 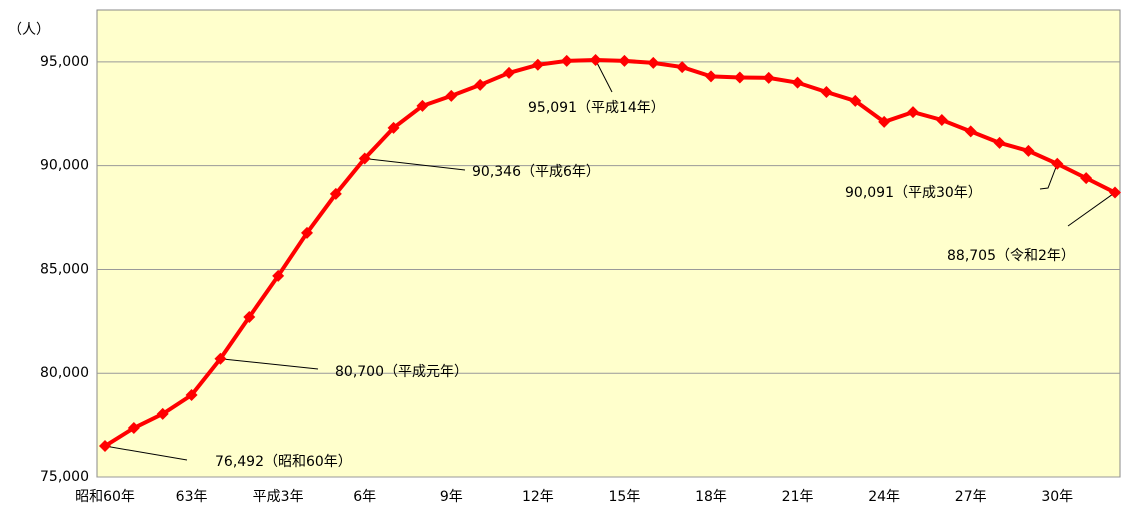 I want to click on y-axis-label: （人）, so click(x=29, y=30).